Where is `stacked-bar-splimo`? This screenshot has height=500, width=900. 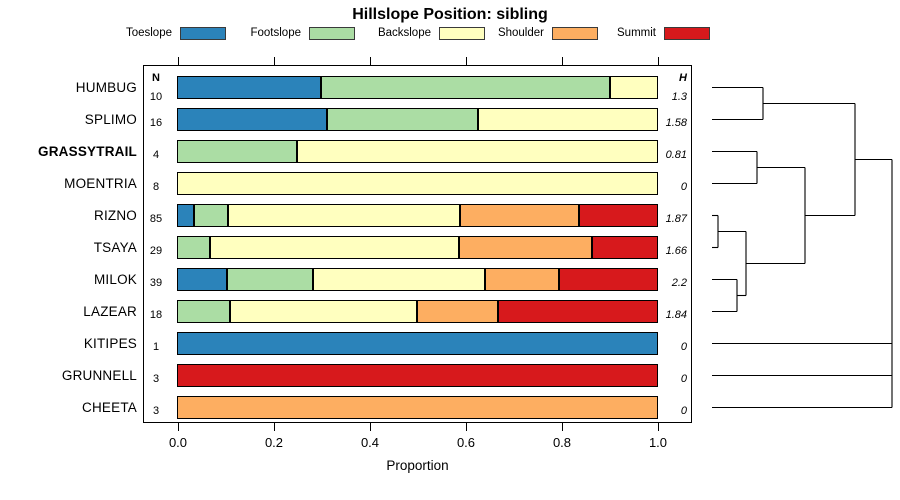 stacked-bar-splimo is located at coordinates (417, 119).